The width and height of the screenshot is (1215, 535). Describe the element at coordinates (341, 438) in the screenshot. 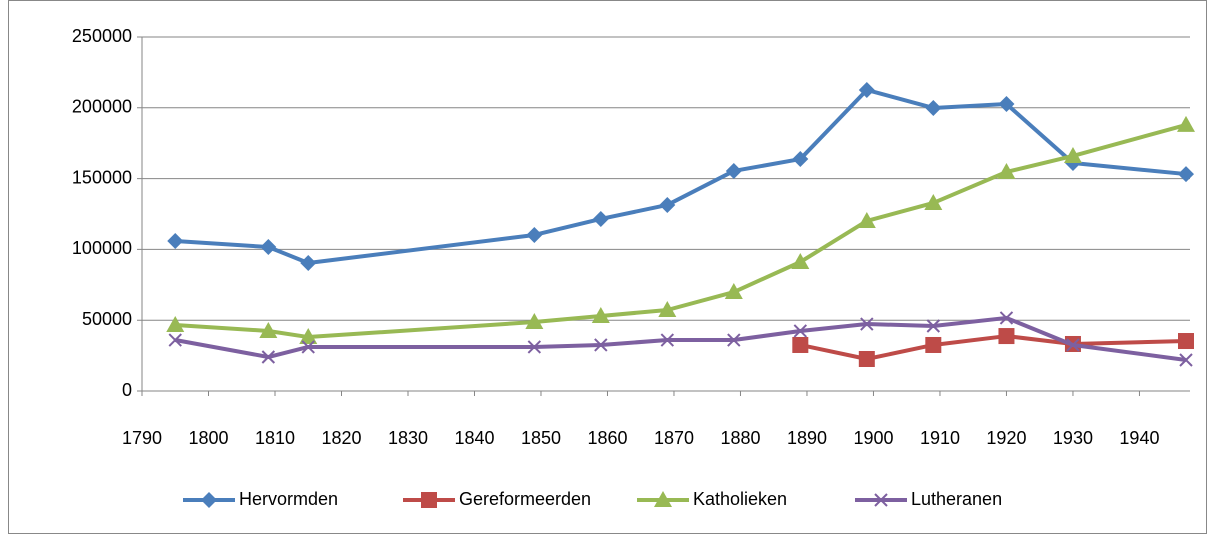

I see `x-tick-label: 1820` at that location.